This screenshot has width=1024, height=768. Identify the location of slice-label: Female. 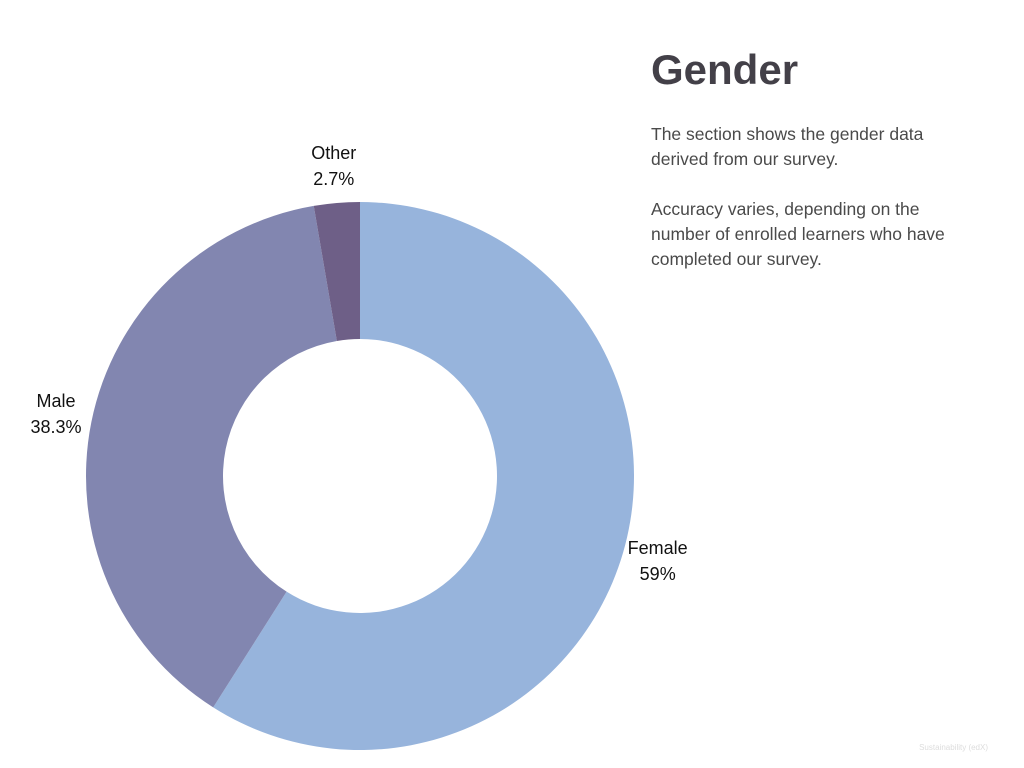
(658, 548).